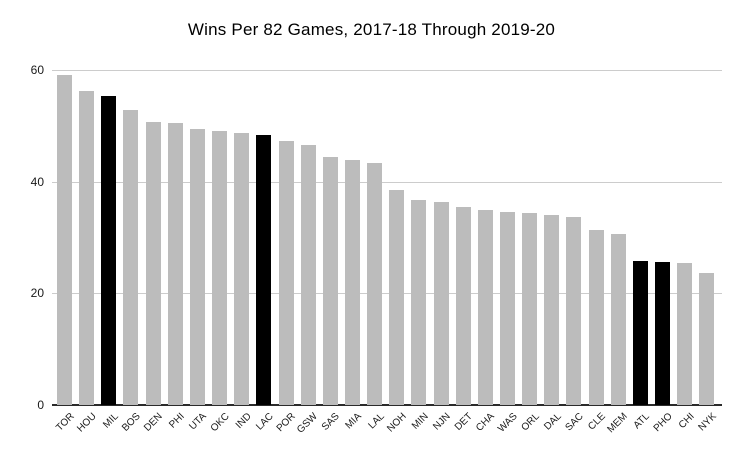 The height and width of the screenshot is (460, 743). What do you see at coordinates (286, 273) in the screenshot?
I see `bar-POR` at bounding box center [286, 273].